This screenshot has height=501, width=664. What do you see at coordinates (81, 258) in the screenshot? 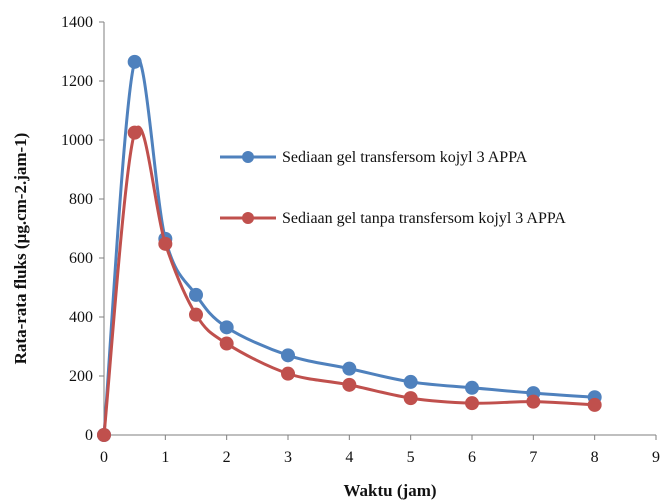
I see `y-tick-label: 600` at bounding box center [81, 258].